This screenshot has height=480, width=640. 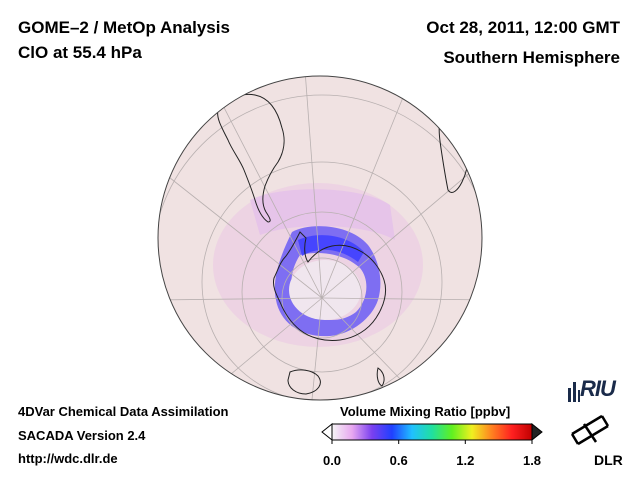 What do you see at coordinates (322, 214) in the screenshot?
I see `upper-clo-band` at bounding box center [322, 214].